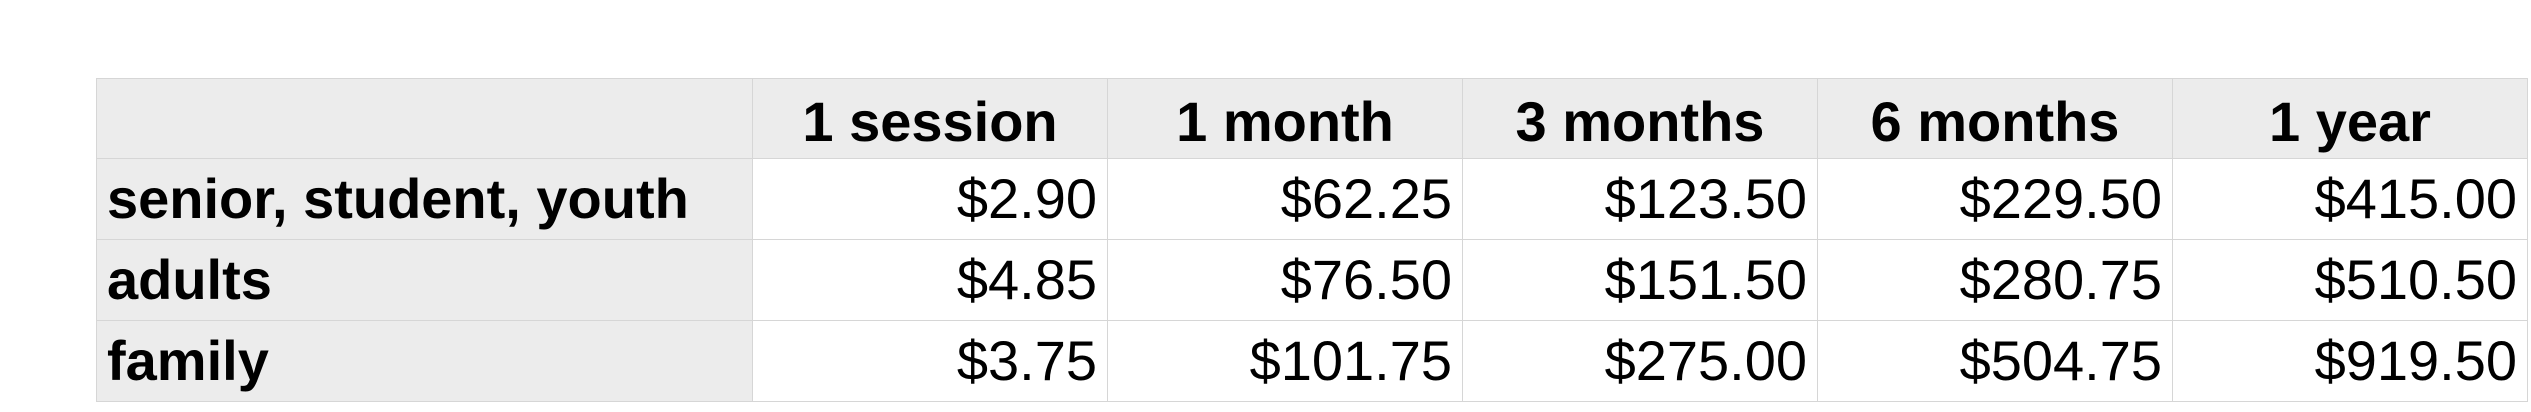 Image resolution: width=2531 pixels, height=412 pixels. I want to click on price-cell: $510.50, so click(2350, 280).